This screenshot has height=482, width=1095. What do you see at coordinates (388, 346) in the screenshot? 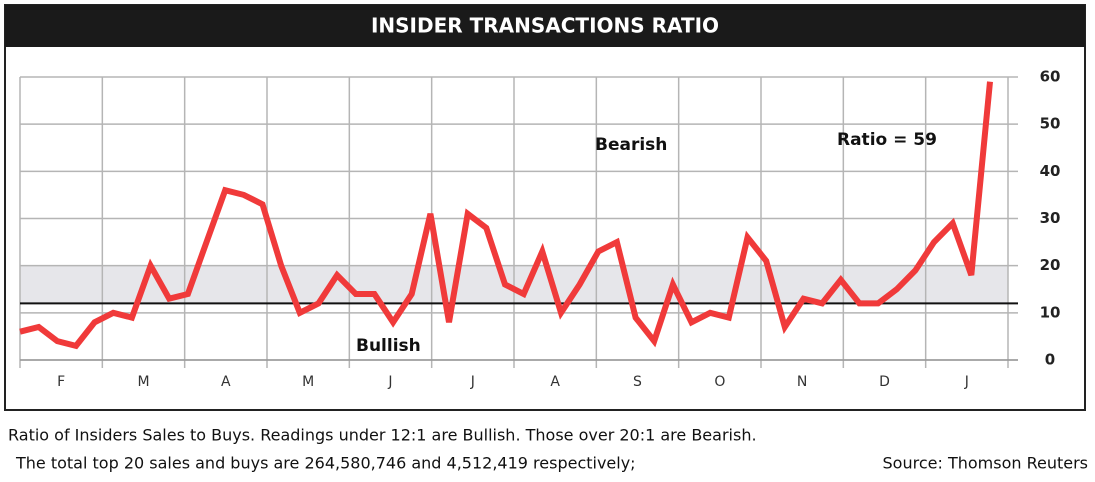
I see `annotation: Bullish` at bounding box center [388, 346].